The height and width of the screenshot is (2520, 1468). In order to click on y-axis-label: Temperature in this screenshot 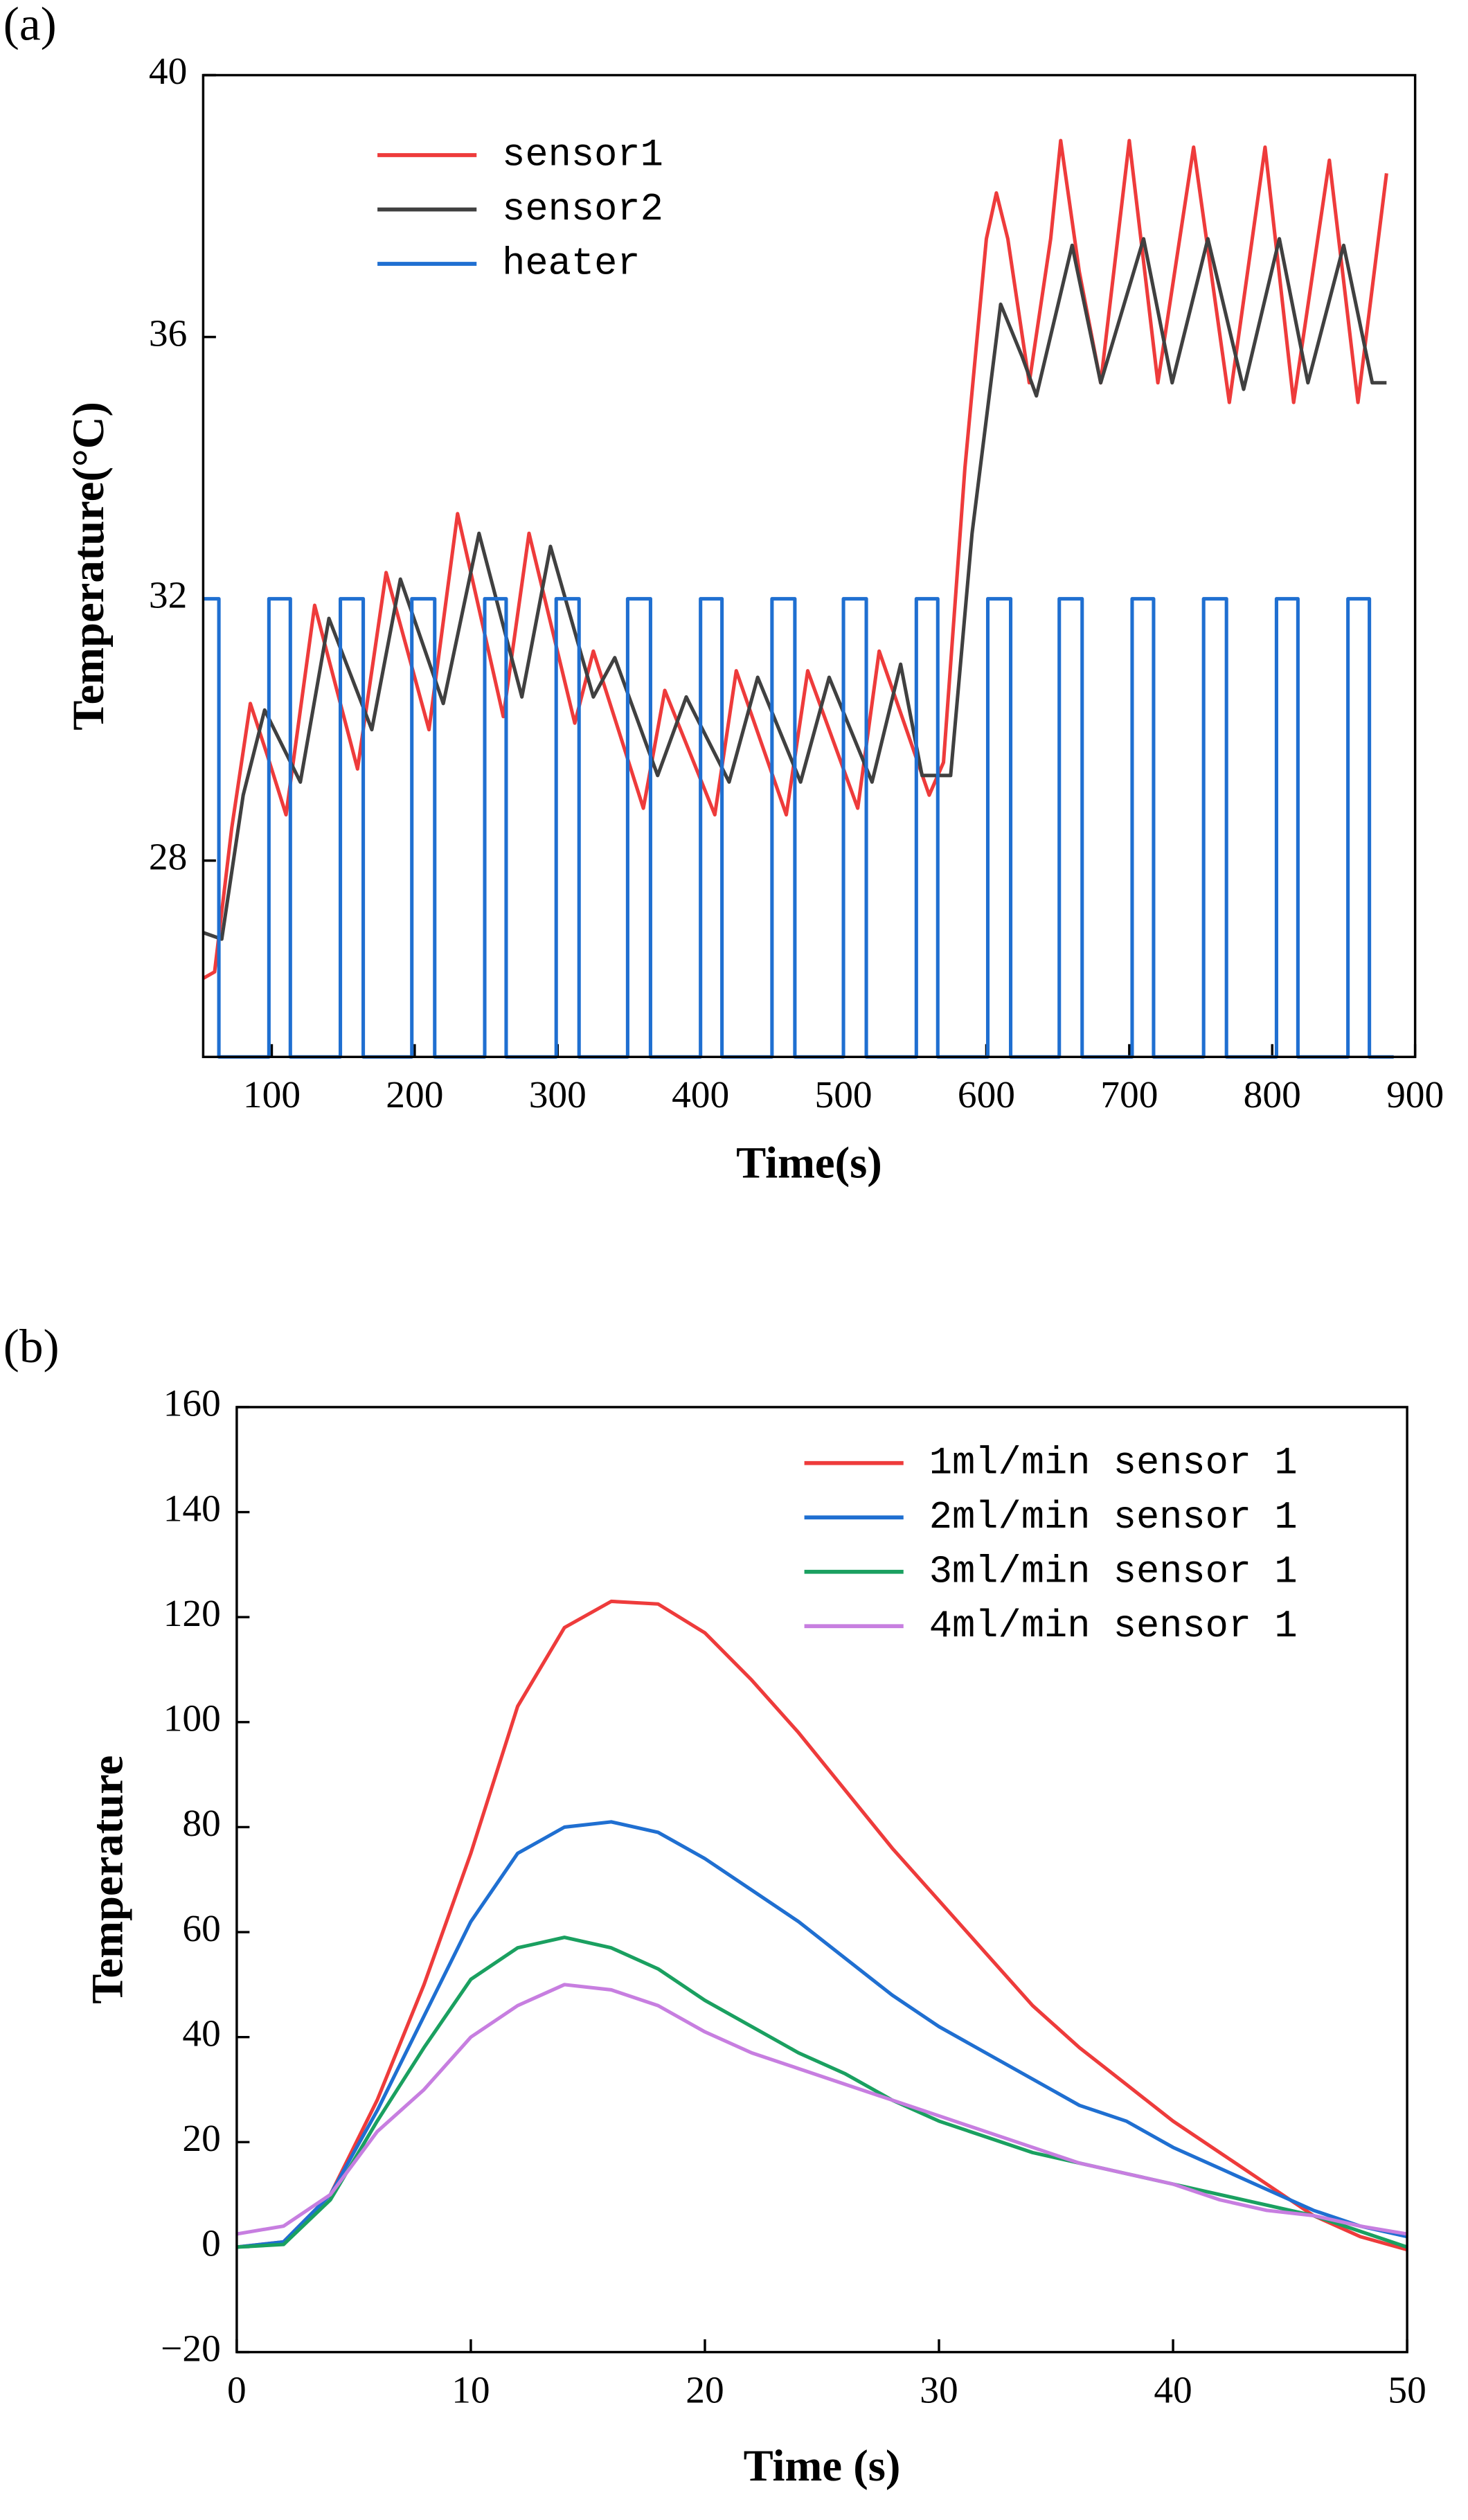, I will do `click(107, 1879)`.